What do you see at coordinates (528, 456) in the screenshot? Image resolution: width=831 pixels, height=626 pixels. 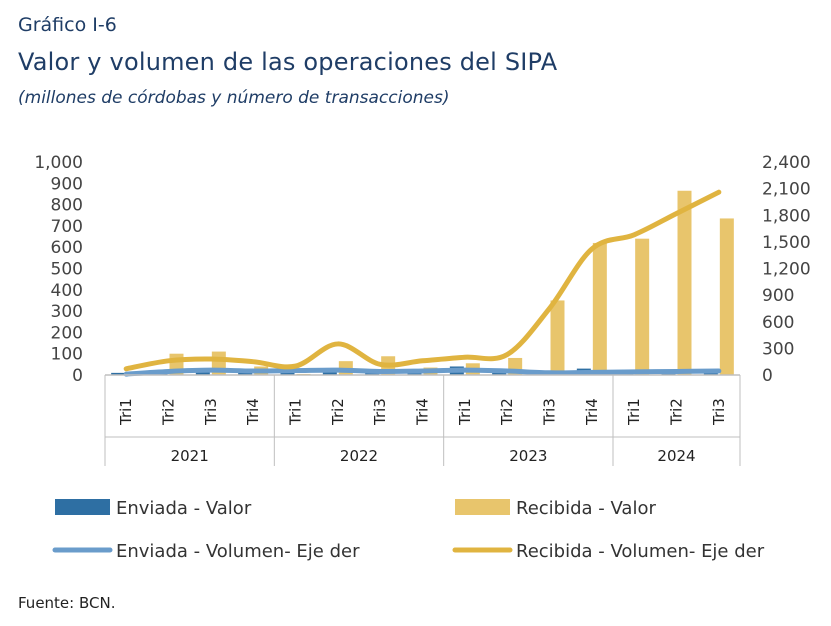 I see `year-label: 2023` at bounding box center [528, 456].